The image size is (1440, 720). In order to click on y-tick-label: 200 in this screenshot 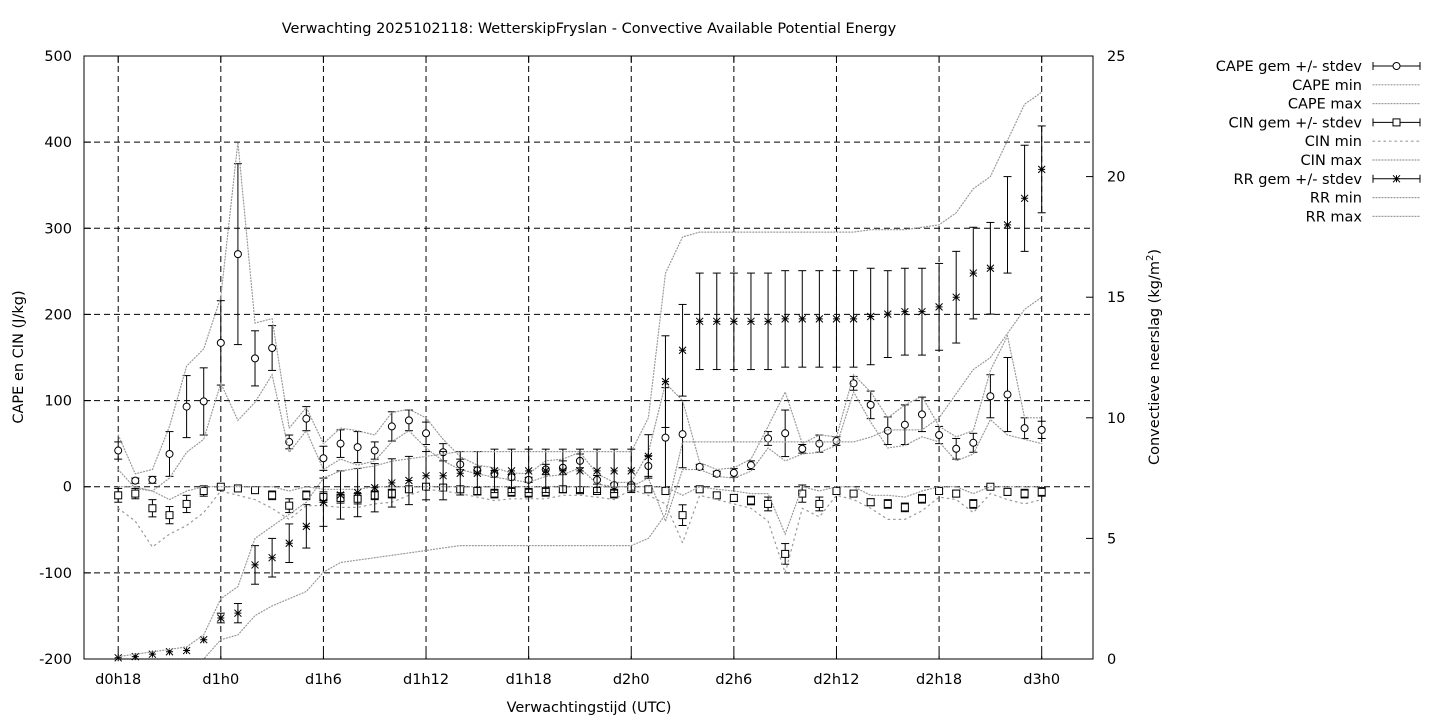, I will do `click(58, 315)`.